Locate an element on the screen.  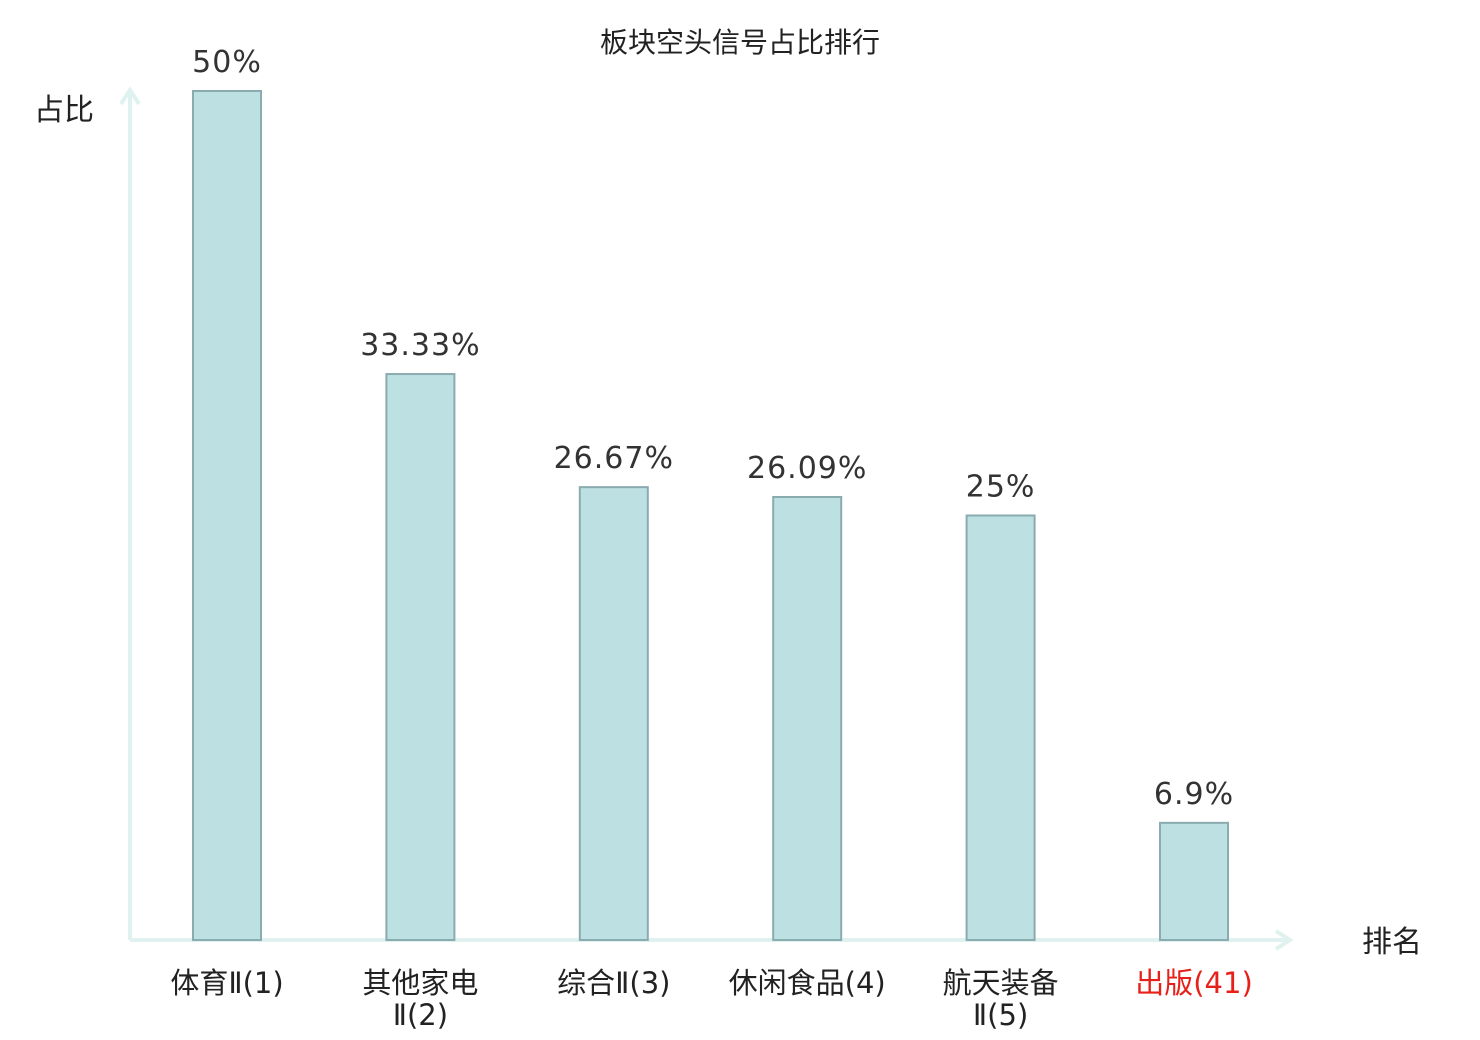
category-label-line: 休闲食品(4) is located at coordinates (807, 983).